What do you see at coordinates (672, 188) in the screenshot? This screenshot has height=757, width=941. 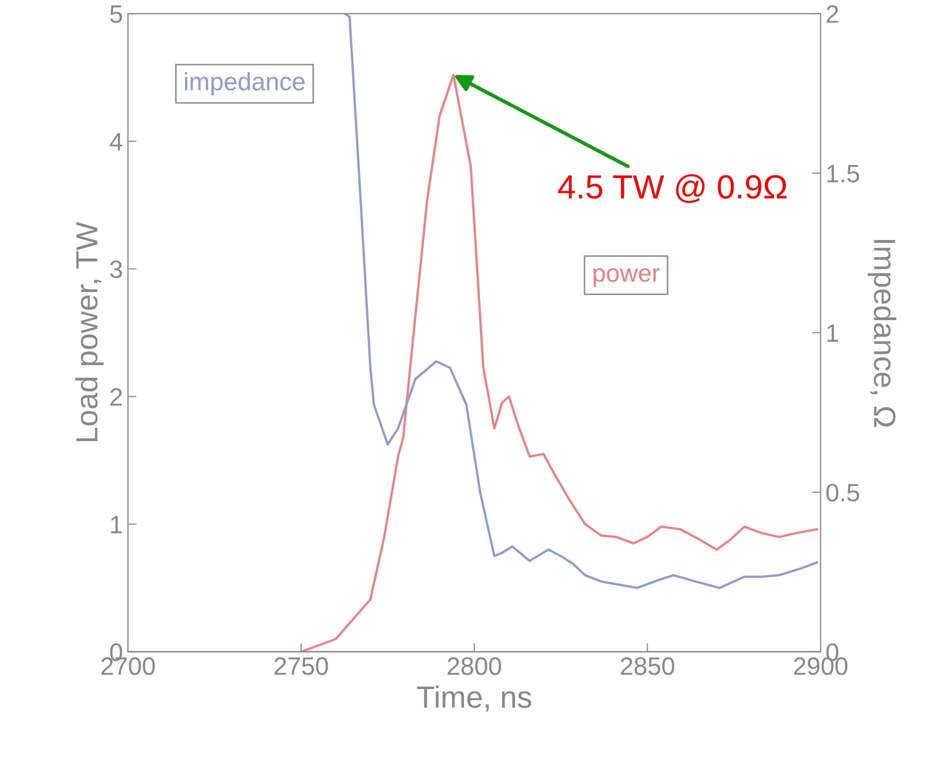 I see `annotation: 4.5 TW @ 0.9Ω` at bounding box center [672, 188].